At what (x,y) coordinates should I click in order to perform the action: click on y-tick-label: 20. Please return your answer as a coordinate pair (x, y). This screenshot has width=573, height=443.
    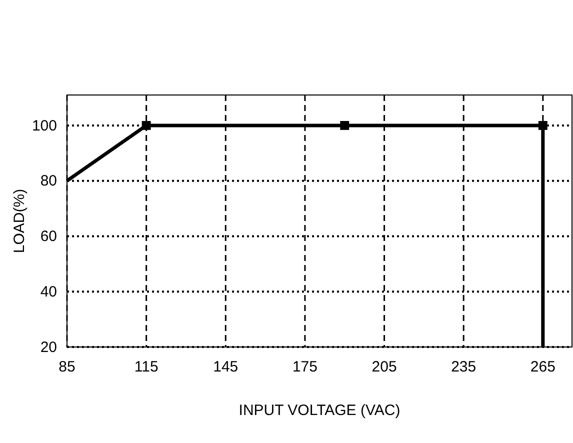
    Looking at the image, I should click on (48, 347).